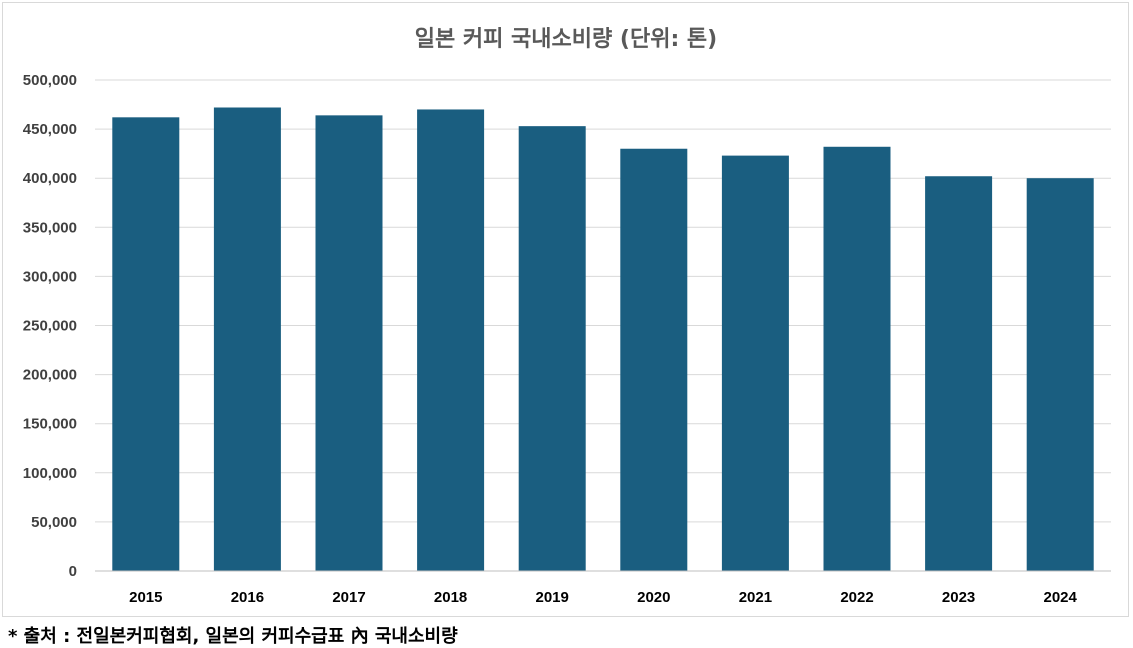 The height and width of the screenshot is (648, 1133). What do you see at coordinates (50, 178) in the screenshot?
I see `y-tick-label: 400,000` at bounding box center [50, 178].